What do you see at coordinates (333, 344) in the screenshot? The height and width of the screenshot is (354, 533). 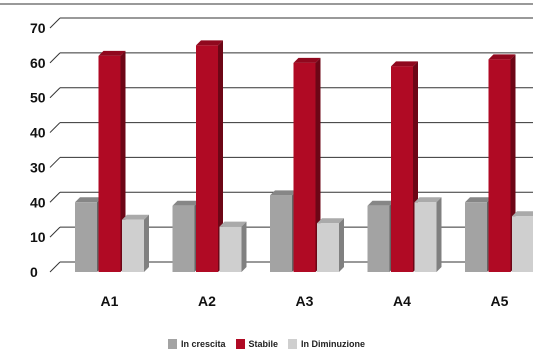 I see `legend-label-2: In Diminuzione` at bounding box center [333, 344].